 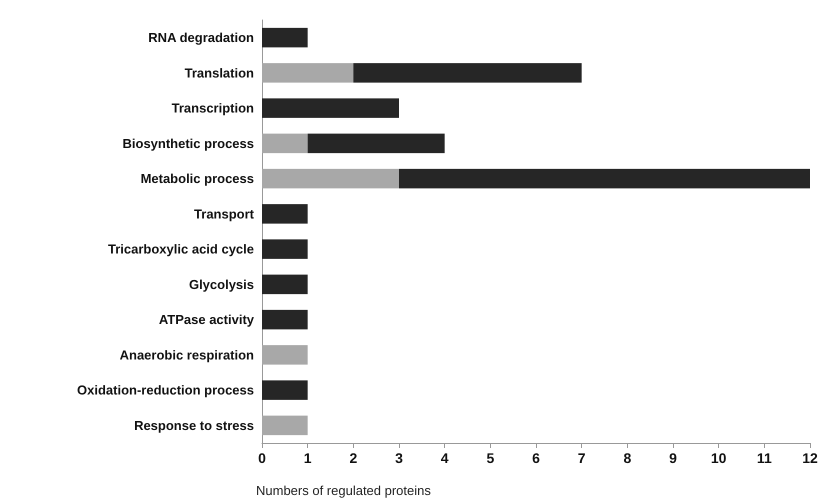 What do you see at coordinates (718, 458) in the screenshot?
I see `x-tick-label: 10` at bounding box center [718, 458].